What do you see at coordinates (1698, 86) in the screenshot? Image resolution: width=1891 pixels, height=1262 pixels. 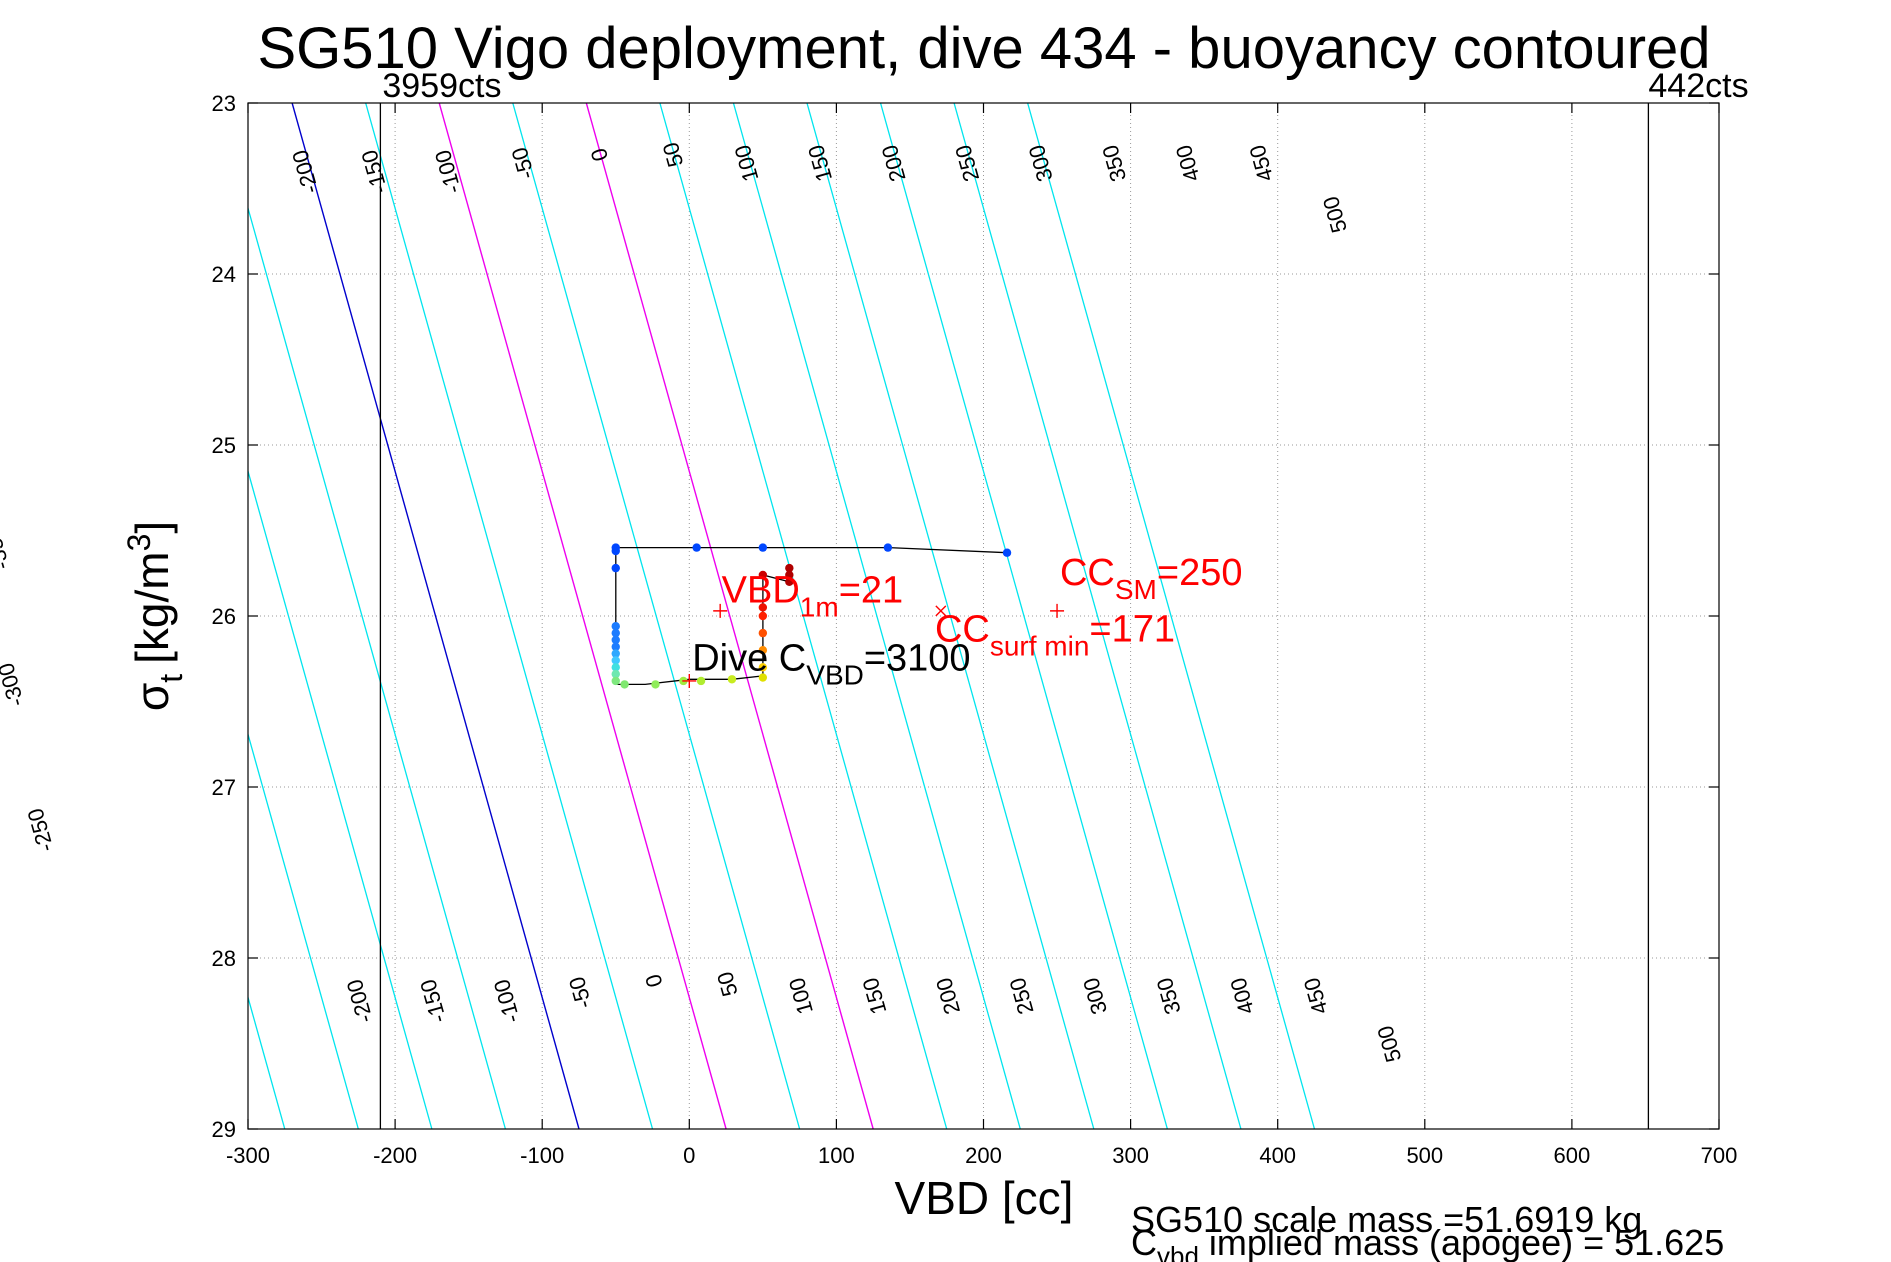 I see `vbd-limit-label: 442cts` at bounding box center [1698, 86].